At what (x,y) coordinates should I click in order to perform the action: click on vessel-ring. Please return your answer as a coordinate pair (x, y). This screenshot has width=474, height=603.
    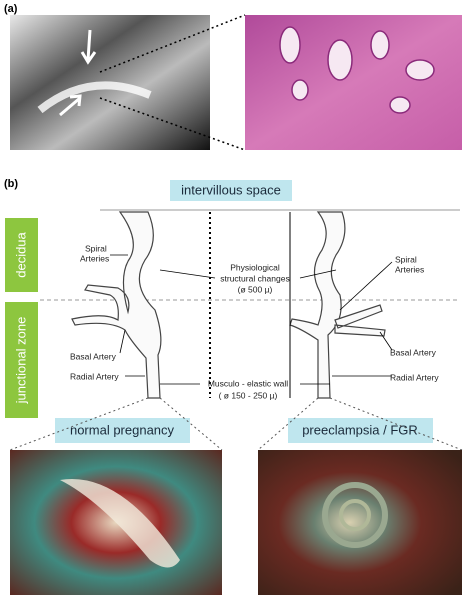
    Looking at the image, I should click on (355, 515).